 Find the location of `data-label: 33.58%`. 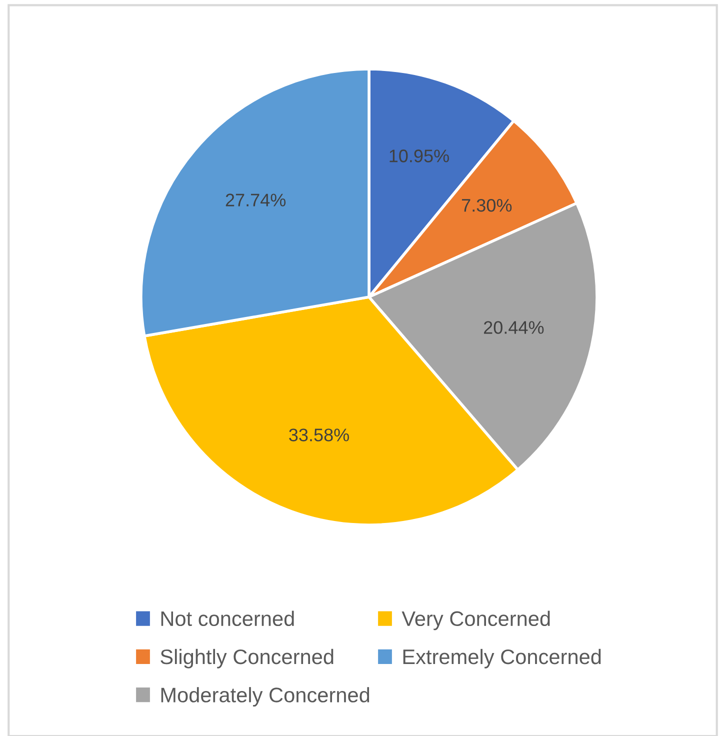

data-label: 33.58% is located at coordinates (319, 435).